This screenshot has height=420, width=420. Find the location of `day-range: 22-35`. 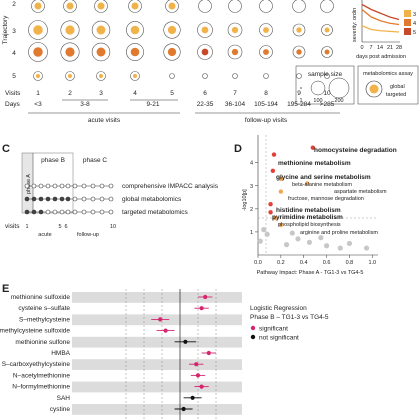

day-range: 22-35 is located at coordinates (205, 104).